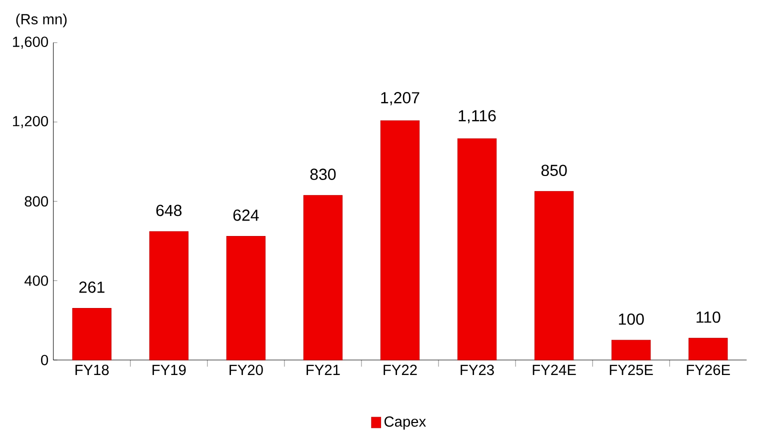 The height and width of the screenshot is (436, 764). Describe the element at coordinates (708, 317) in the screenshot. I see `text: 110` at that location.